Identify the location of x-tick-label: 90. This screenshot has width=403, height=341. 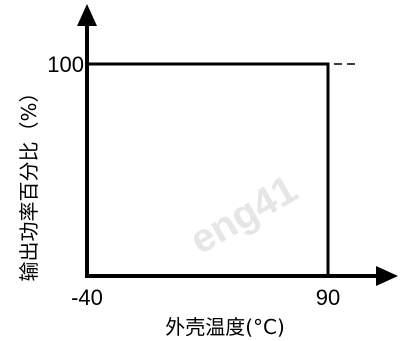
(328, 297).